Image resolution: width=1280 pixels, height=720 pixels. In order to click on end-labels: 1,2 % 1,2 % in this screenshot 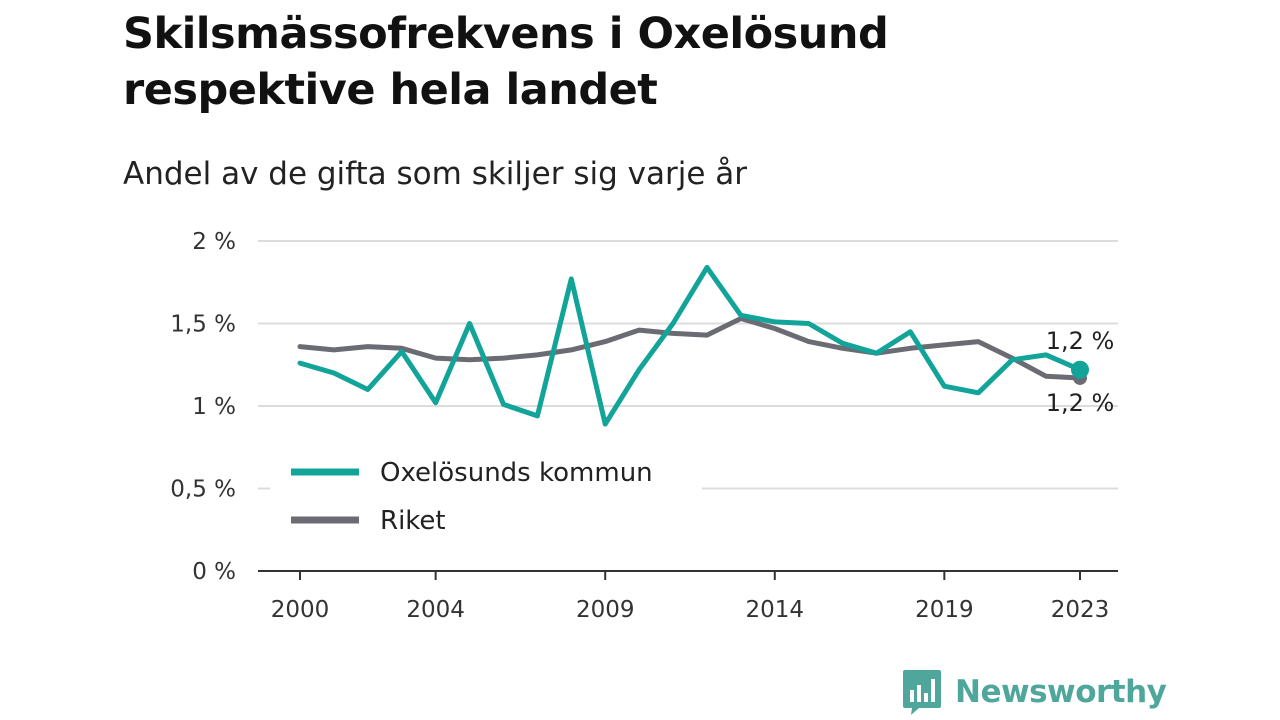, I will do `click(1080, 372)`.